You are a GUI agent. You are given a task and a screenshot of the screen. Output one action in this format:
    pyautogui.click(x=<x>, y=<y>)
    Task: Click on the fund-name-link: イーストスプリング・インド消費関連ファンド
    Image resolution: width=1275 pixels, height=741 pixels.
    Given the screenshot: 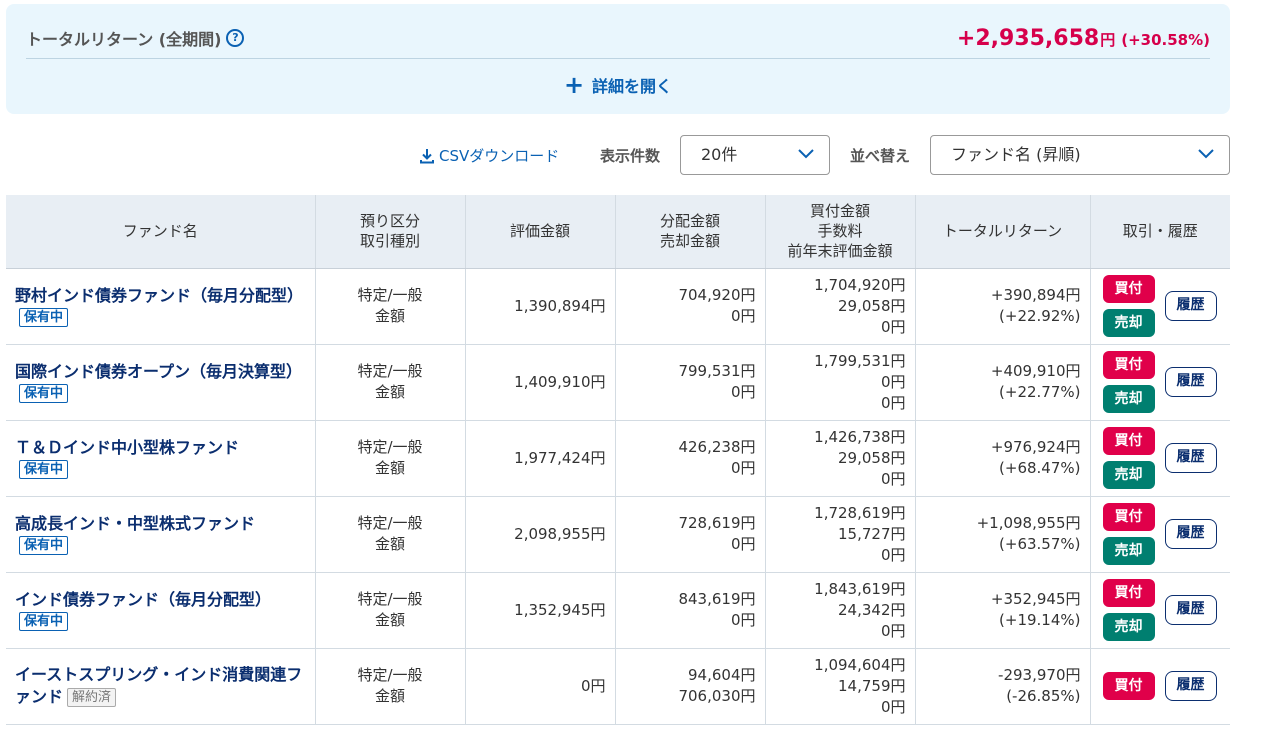 What is the action you would take?
    pyautogui.click(x=159, y=685)
    